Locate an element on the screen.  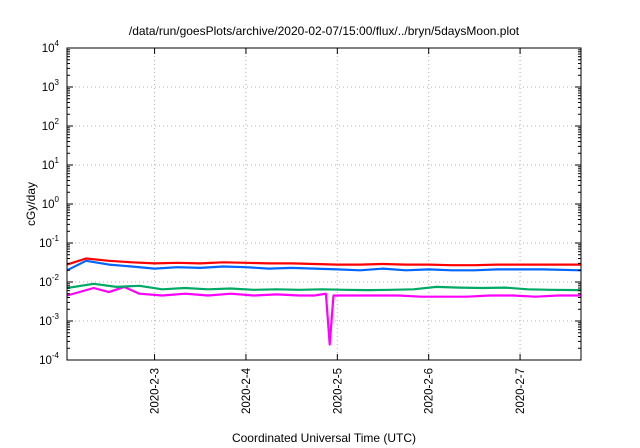
y-tick-label: 10⁻³ is located at coordinates (49, 320).